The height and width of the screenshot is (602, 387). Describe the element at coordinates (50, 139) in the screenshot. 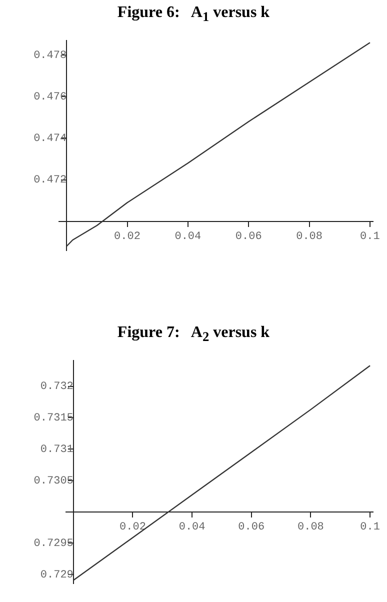

I see `y-tick-label: 0.474` at that location.